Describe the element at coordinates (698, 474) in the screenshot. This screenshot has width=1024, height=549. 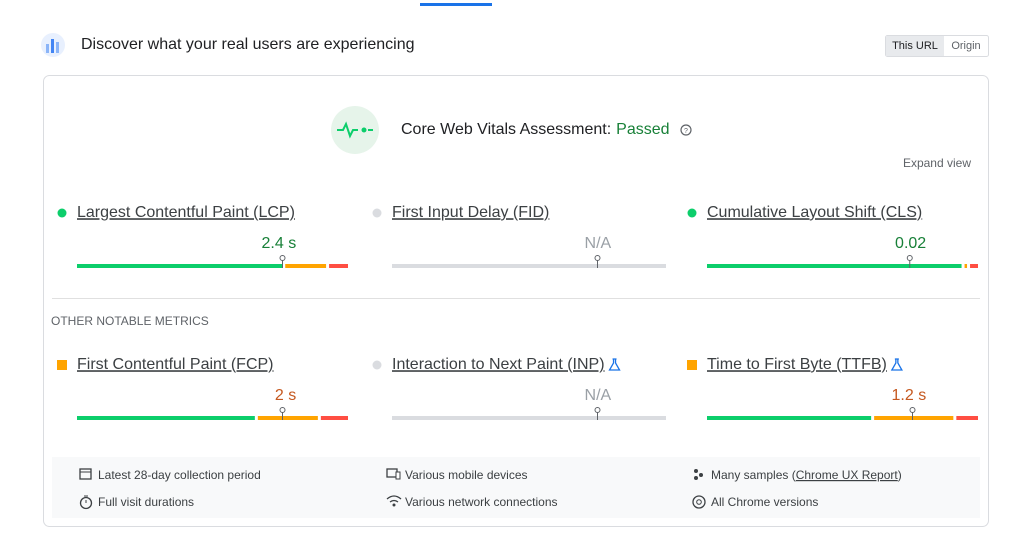
I see `footer-icon-samples` at that location.